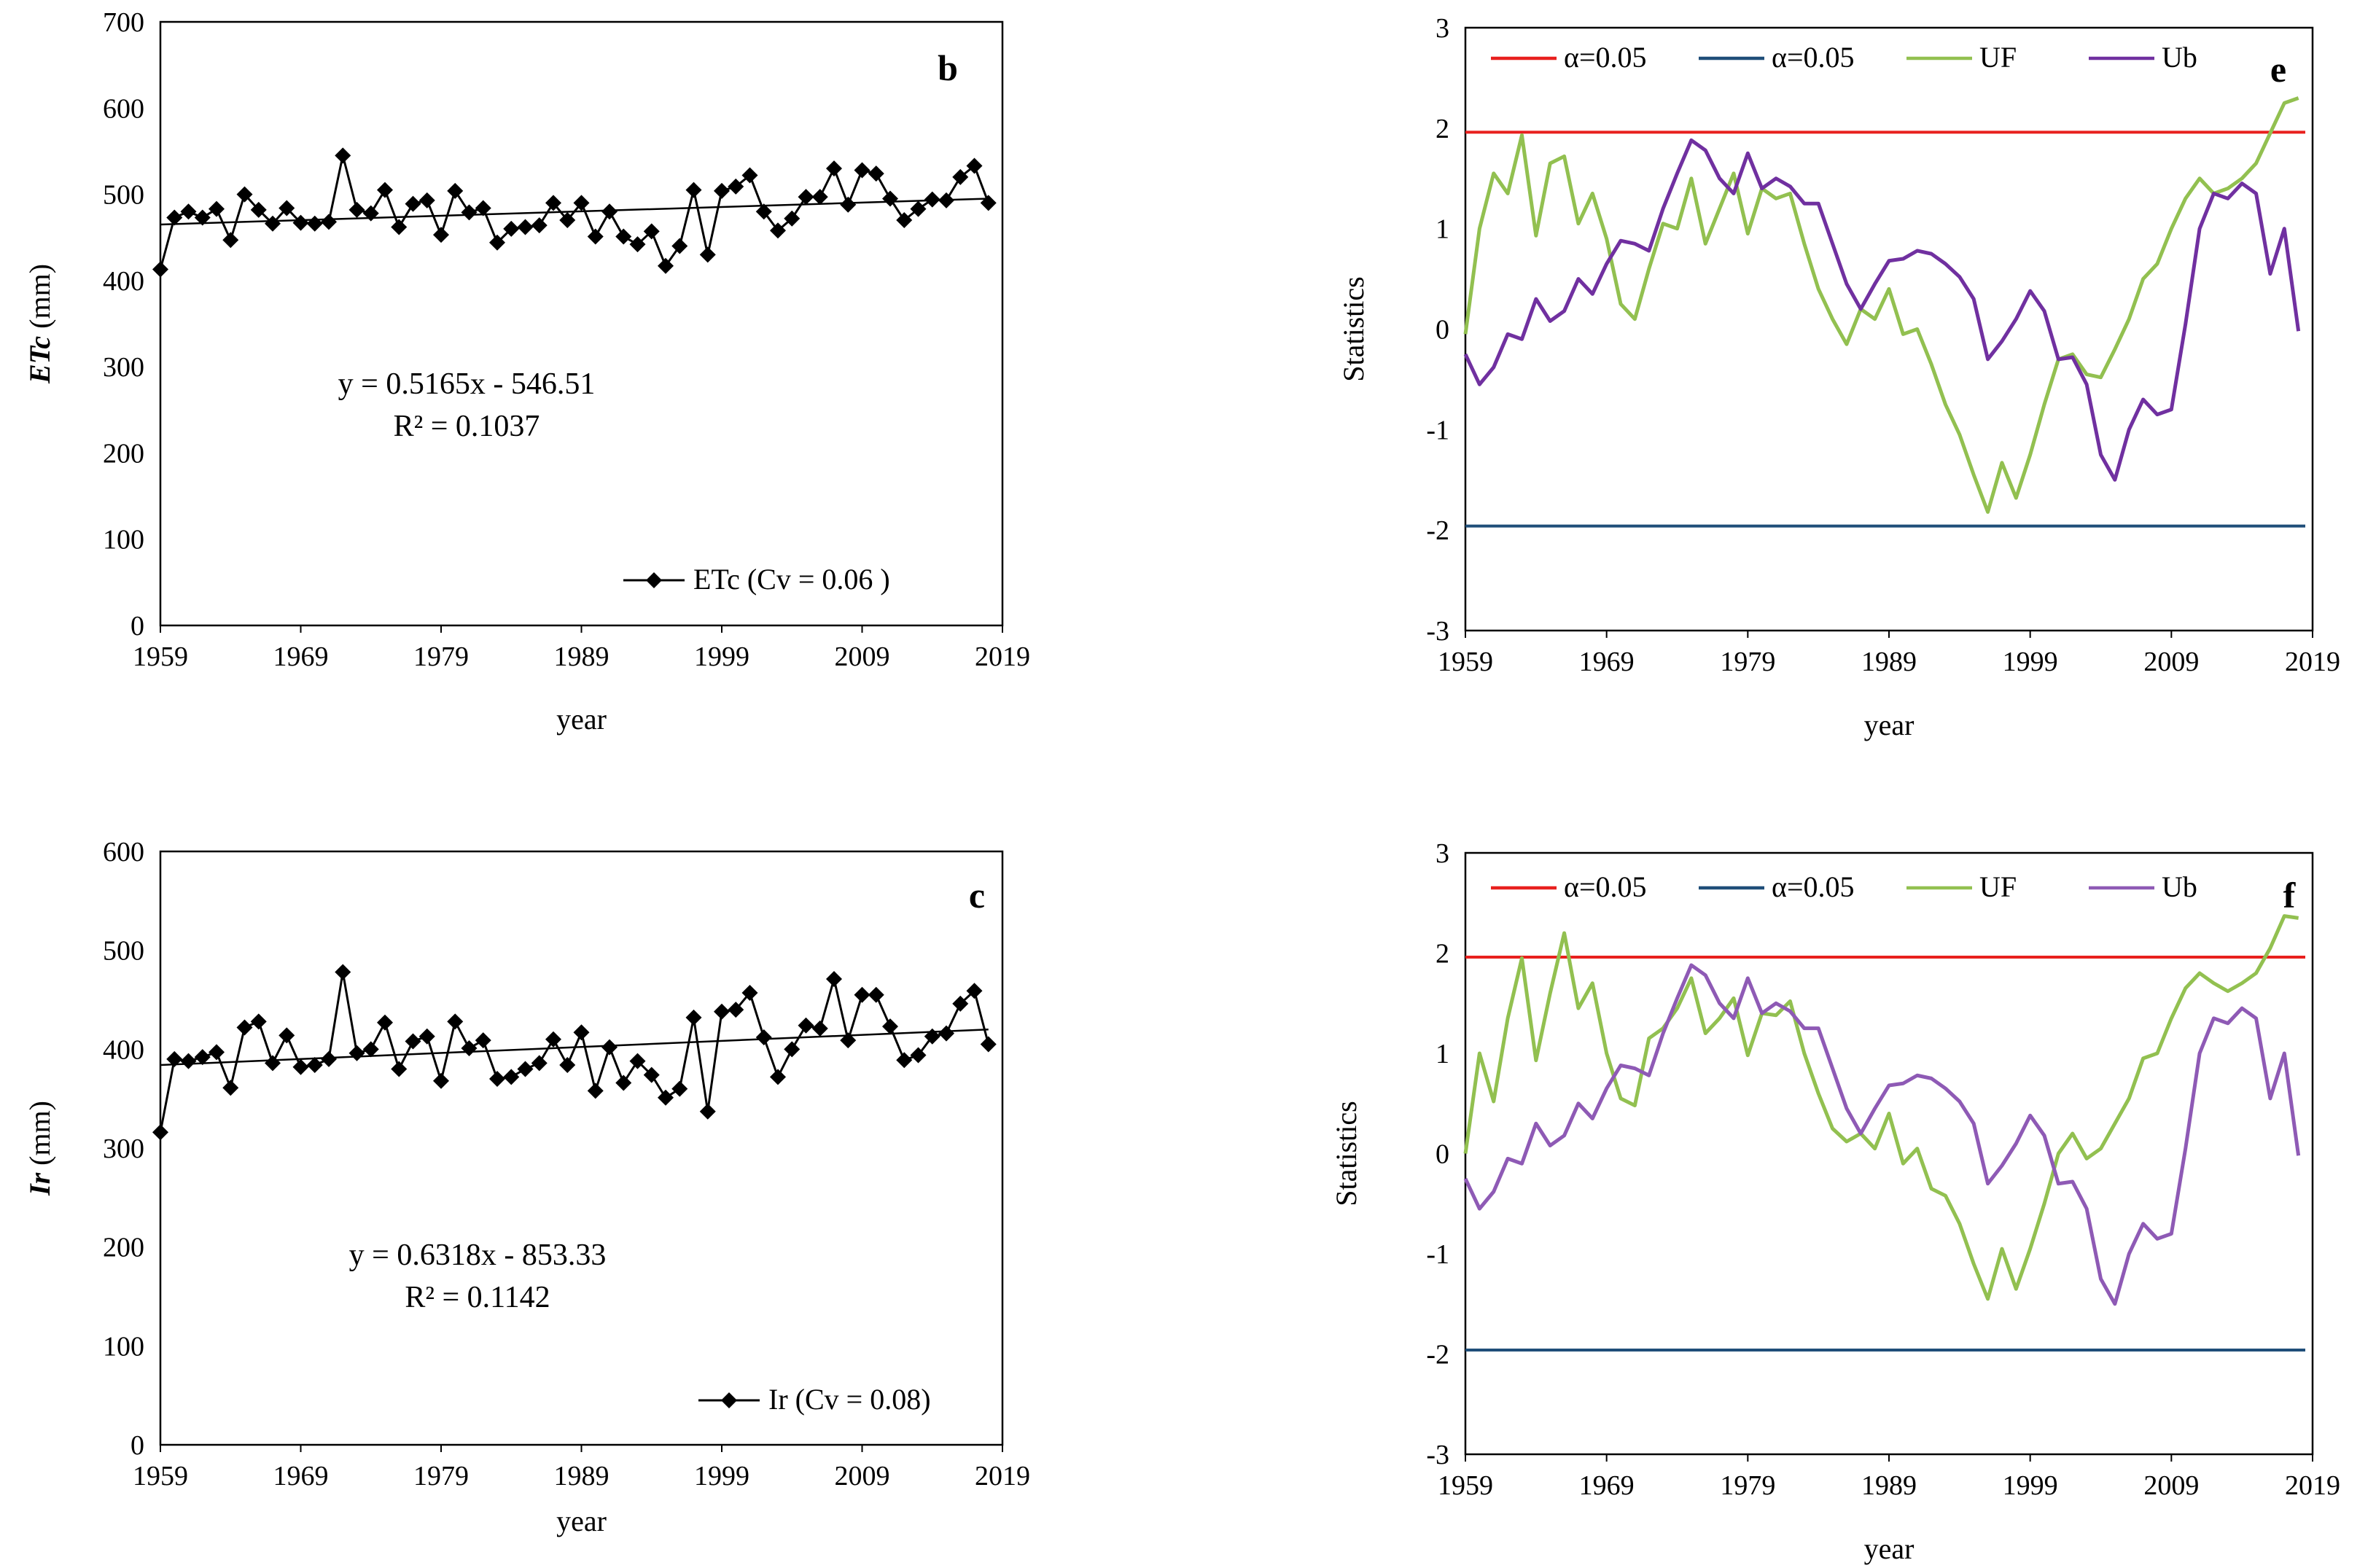 This screenshot has width=2376, height=1568. I want to click on panel-label: e, so click(2278, 69).